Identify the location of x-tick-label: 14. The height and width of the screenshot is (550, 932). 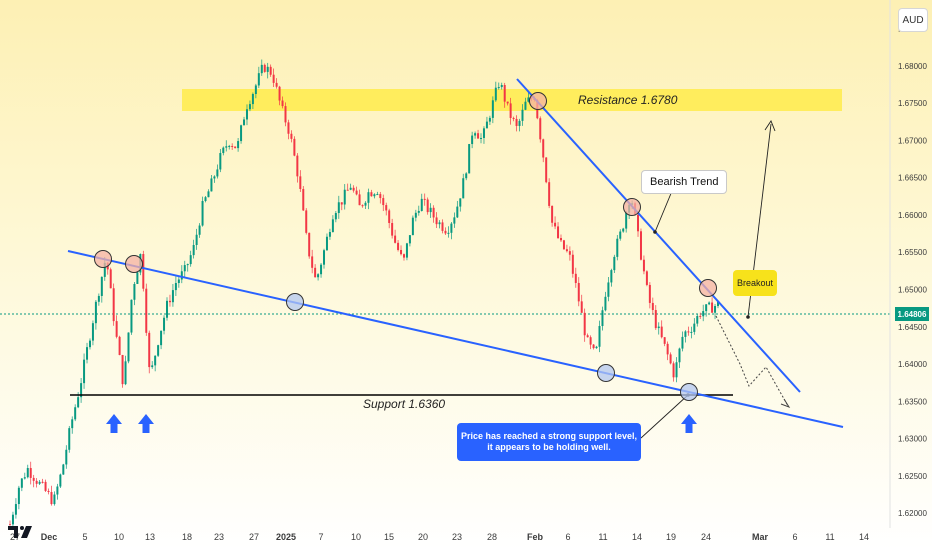
(864, 537).